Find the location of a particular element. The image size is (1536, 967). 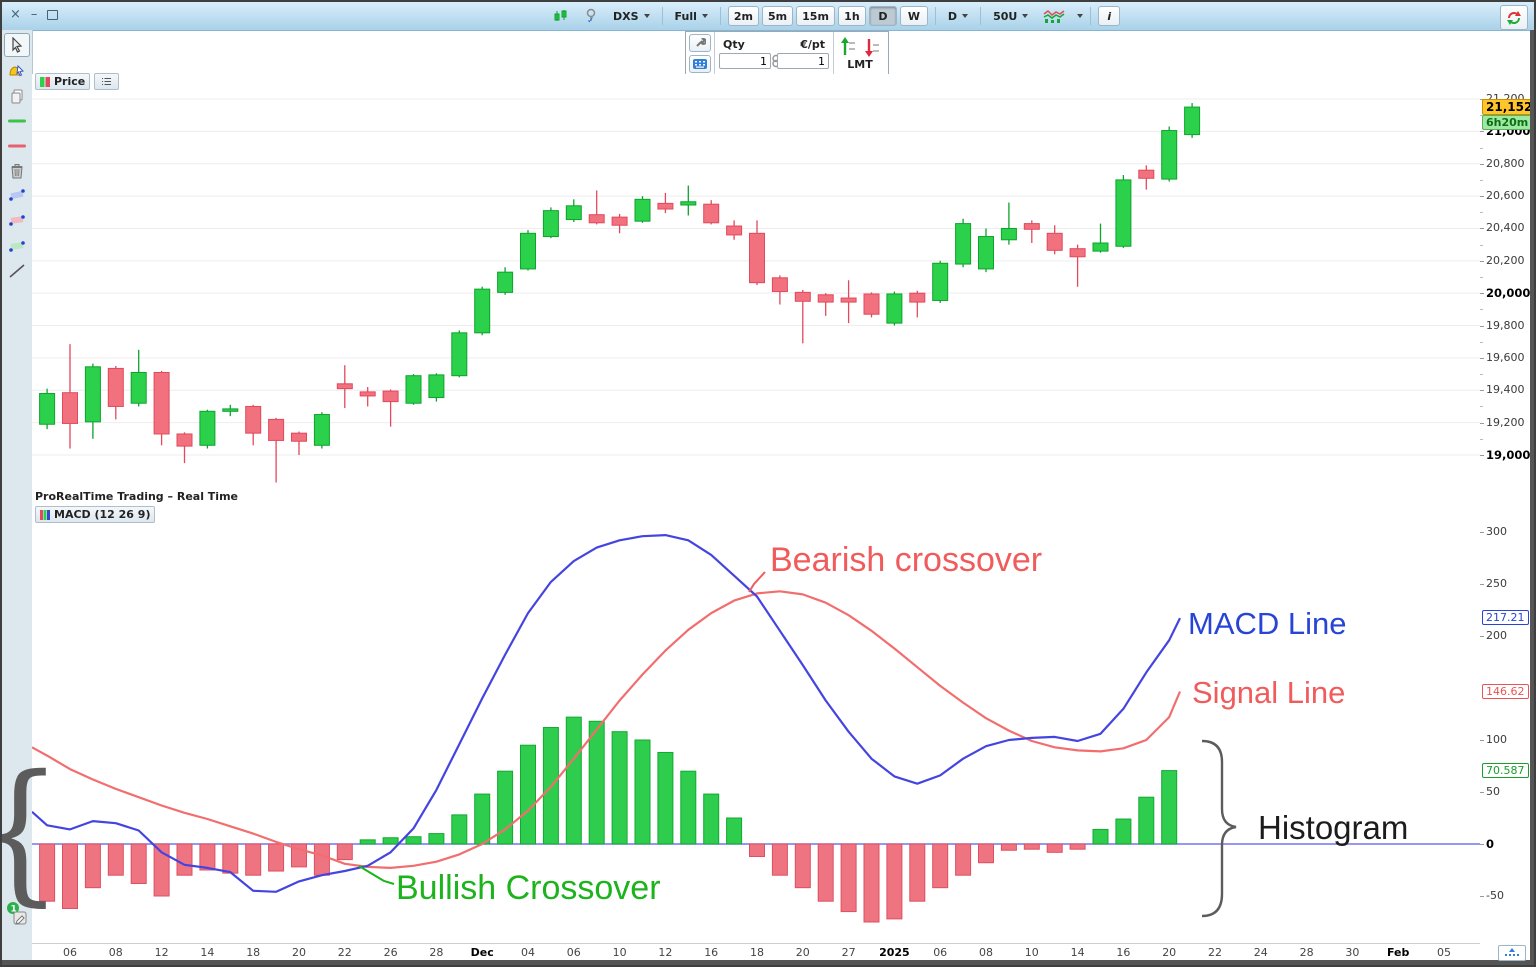

red-line-icon is located at coordinates (17, 146).